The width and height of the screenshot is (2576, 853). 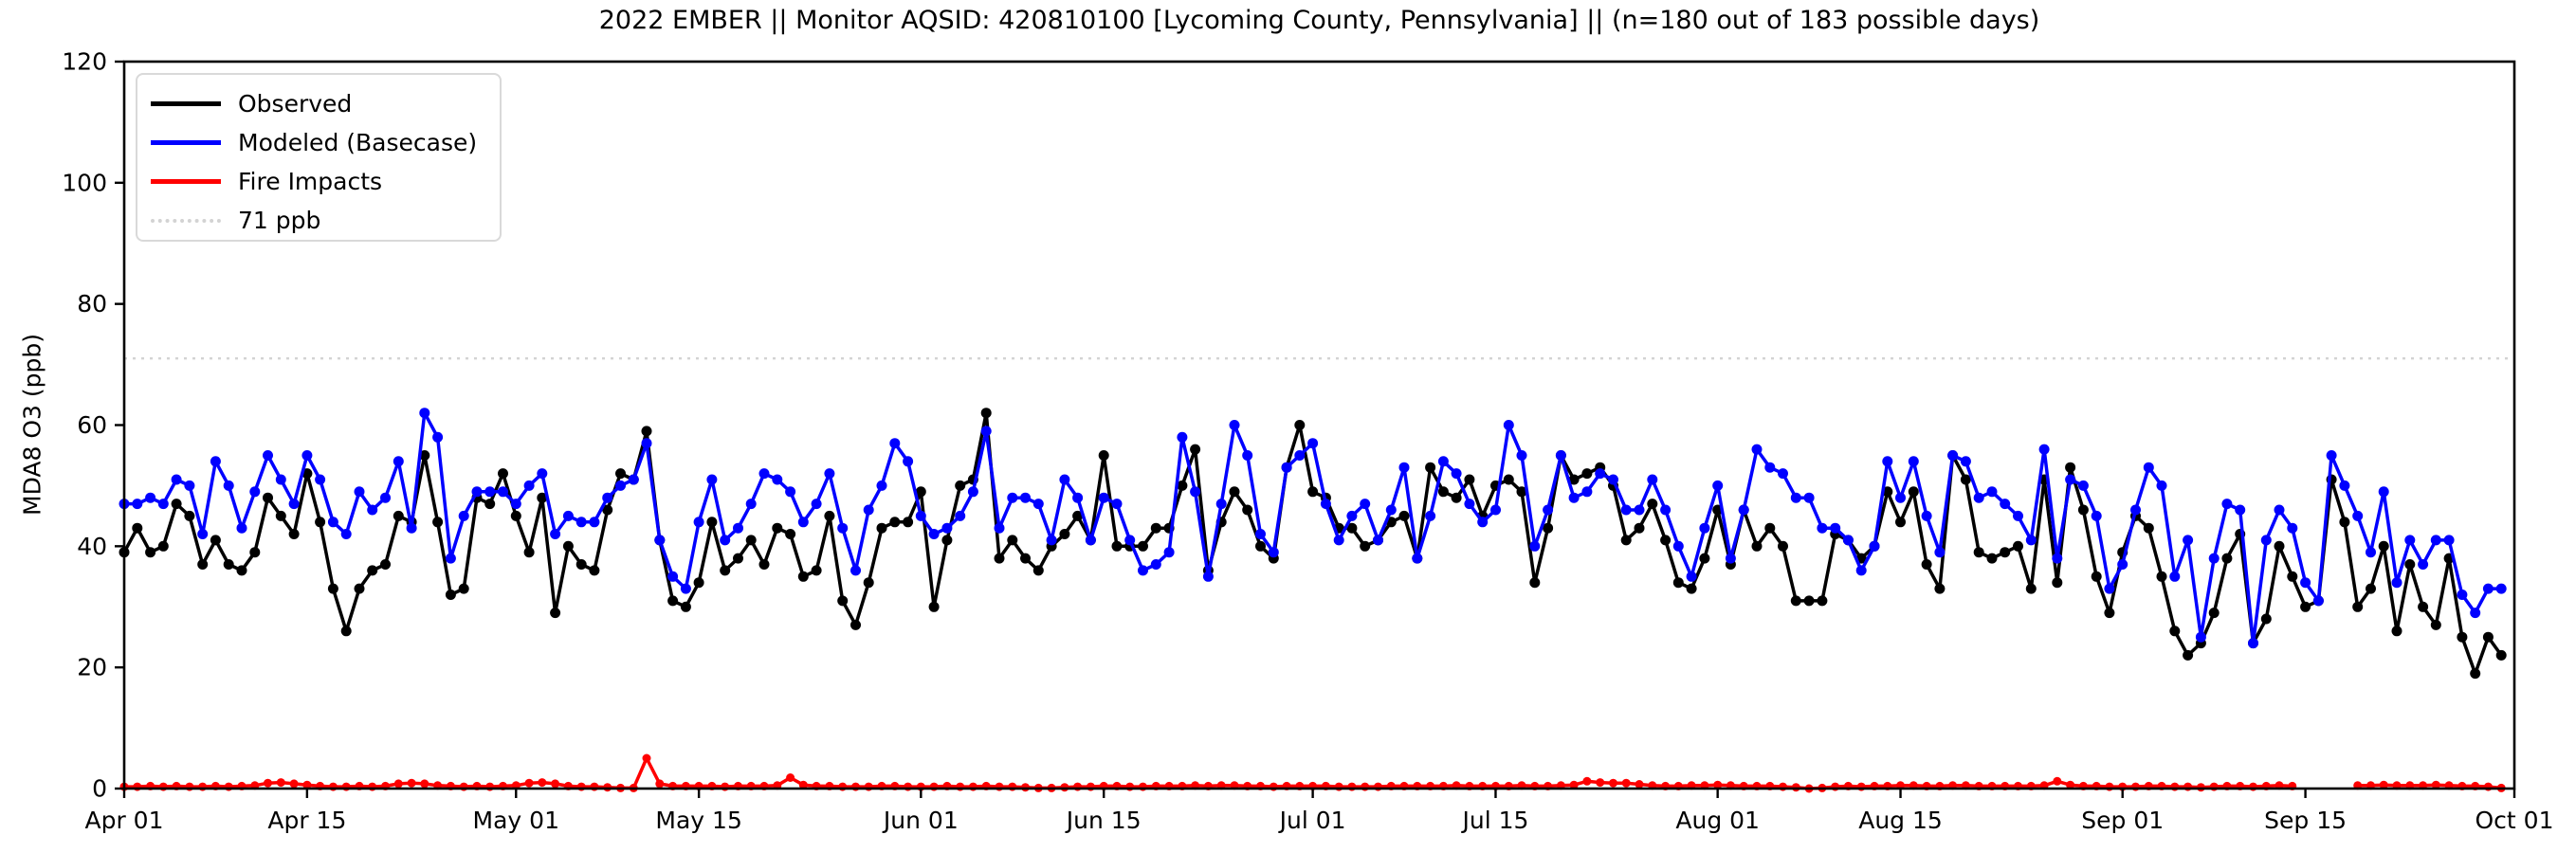 I want to click on legend-label: Fire Impacts, so click(x=310, y=181).